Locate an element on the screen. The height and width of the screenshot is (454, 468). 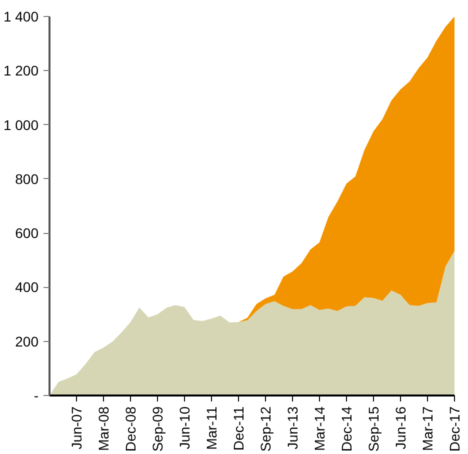
x-tick-label: Jun-07 is located at coordinates (76, 428).